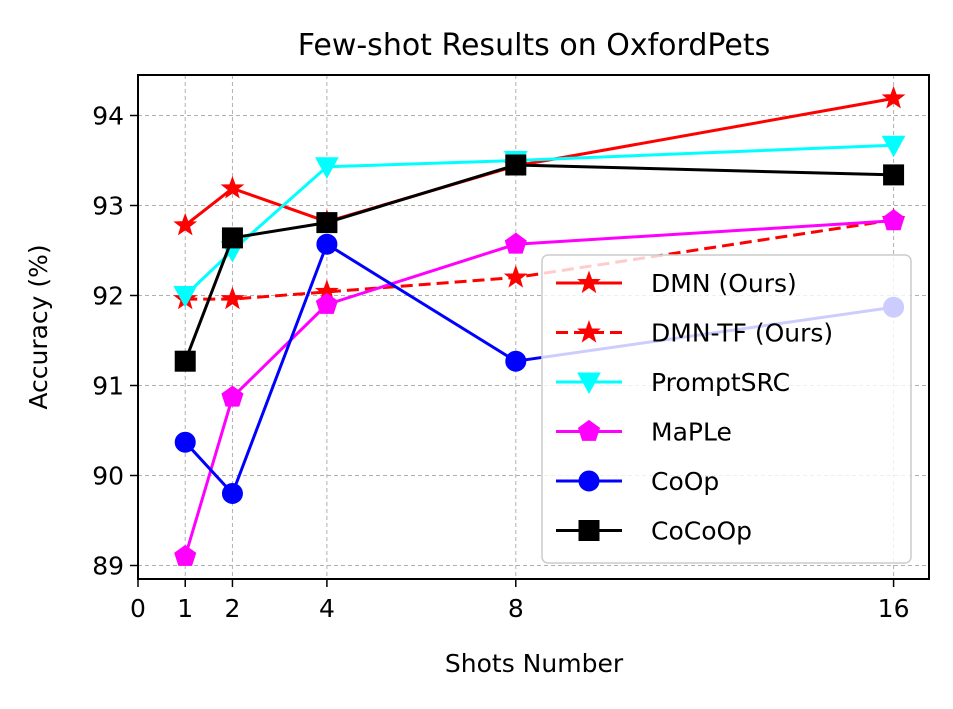 Image resolution: width=953 pixels, height=709 pixels. Describe the element at coordinates (108, 206) in the screenshot. I see `y-tick-label: 93` at that location.